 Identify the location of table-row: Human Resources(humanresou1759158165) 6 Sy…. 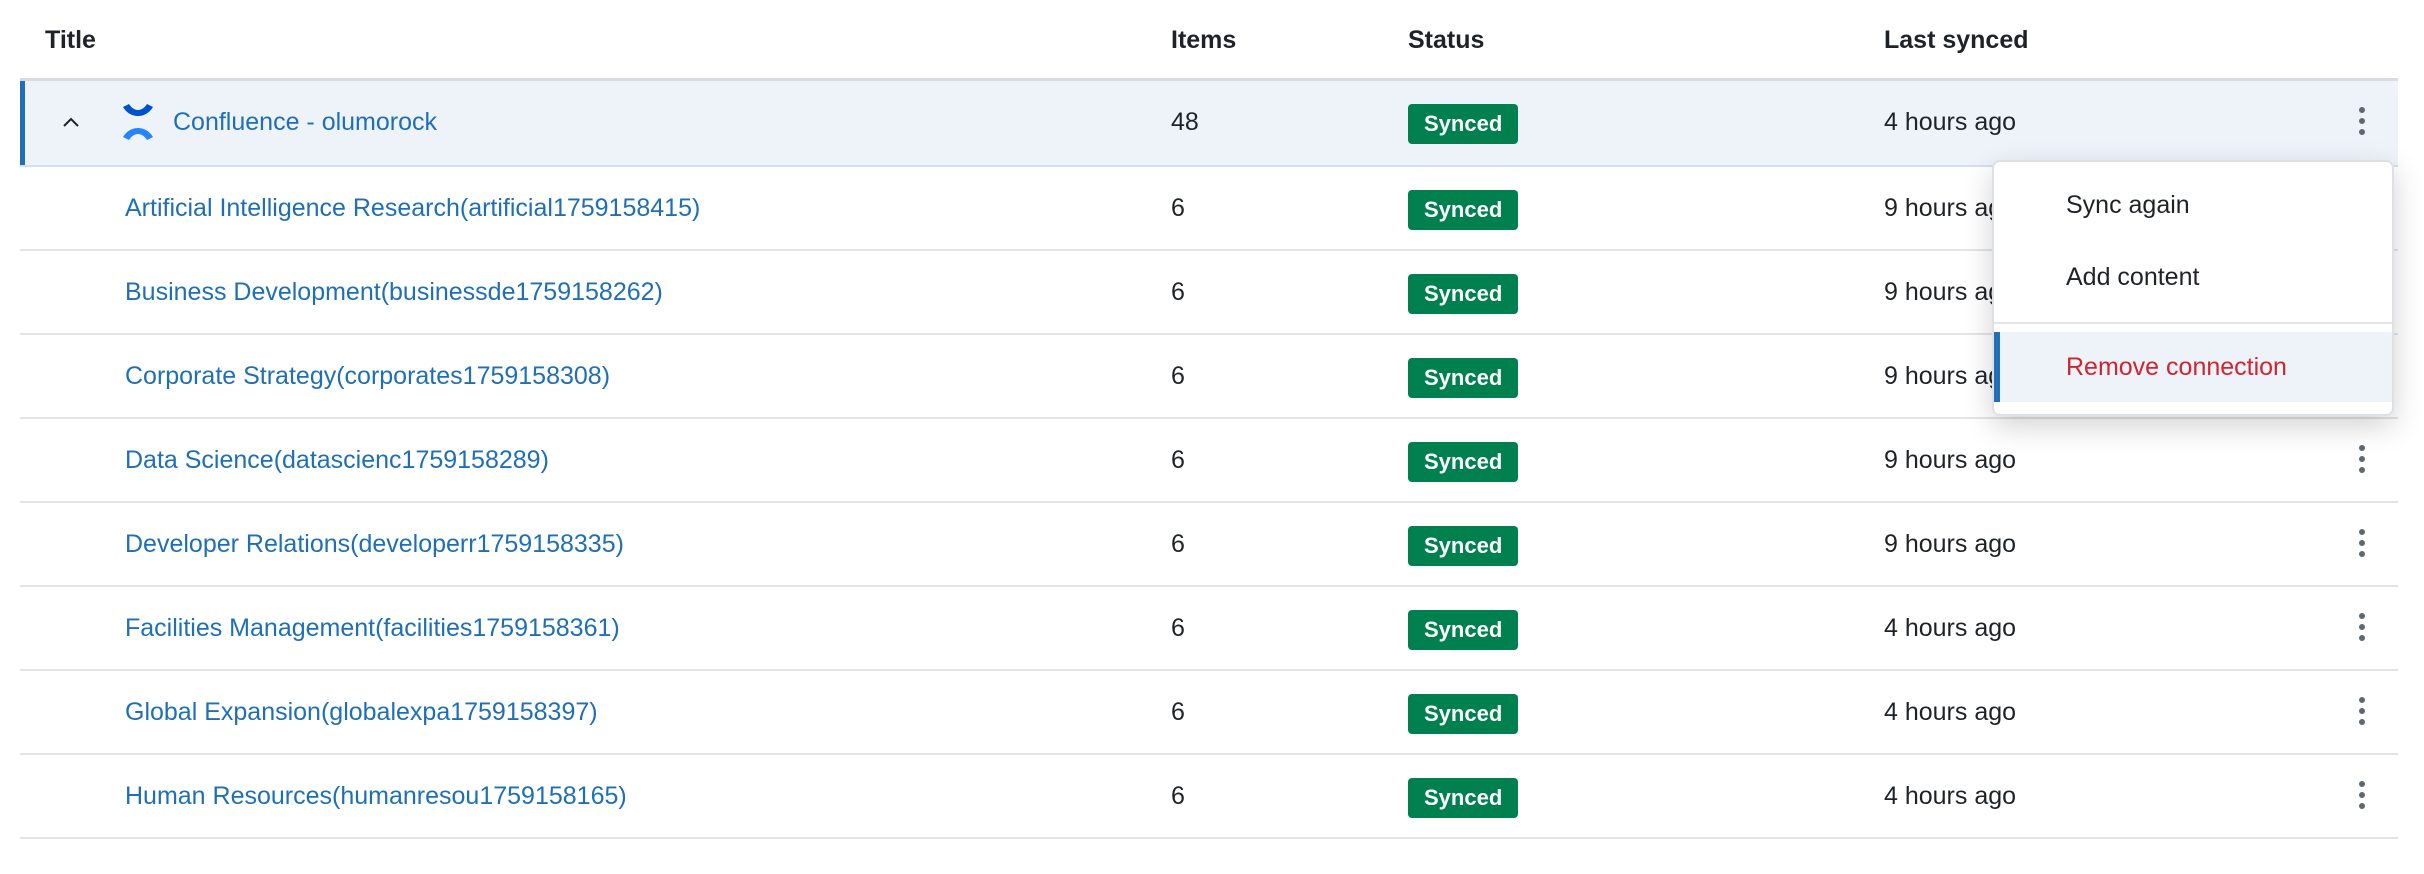
(1209, 797).